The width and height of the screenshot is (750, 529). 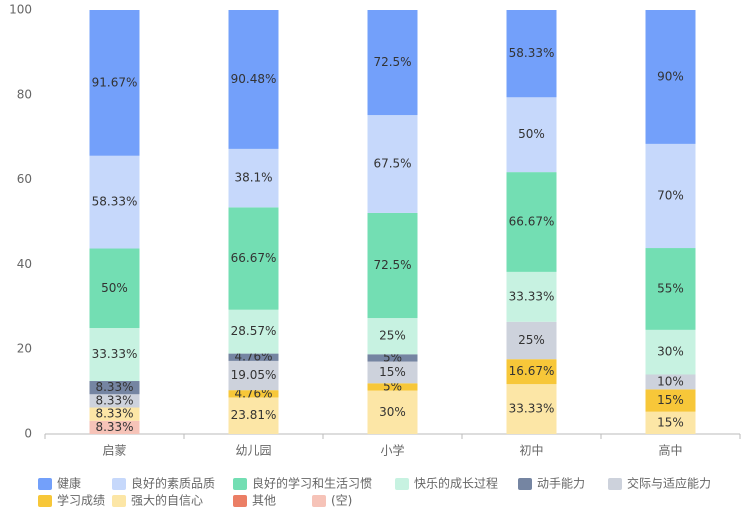 What do you see at coordinates (264, 501) in the screenshot?
I see `legend-label: 其他` at bounding box center [264, 501].